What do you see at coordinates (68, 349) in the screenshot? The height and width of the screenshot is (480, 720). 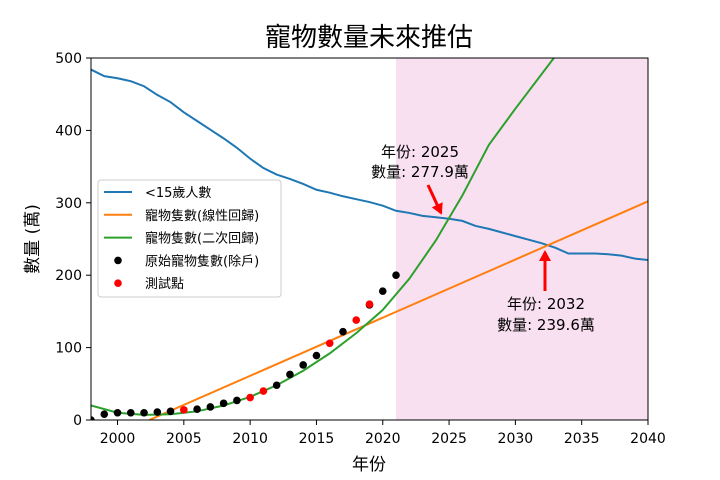 I see `y-tick-label: 100` at bounding box center [68, 349].